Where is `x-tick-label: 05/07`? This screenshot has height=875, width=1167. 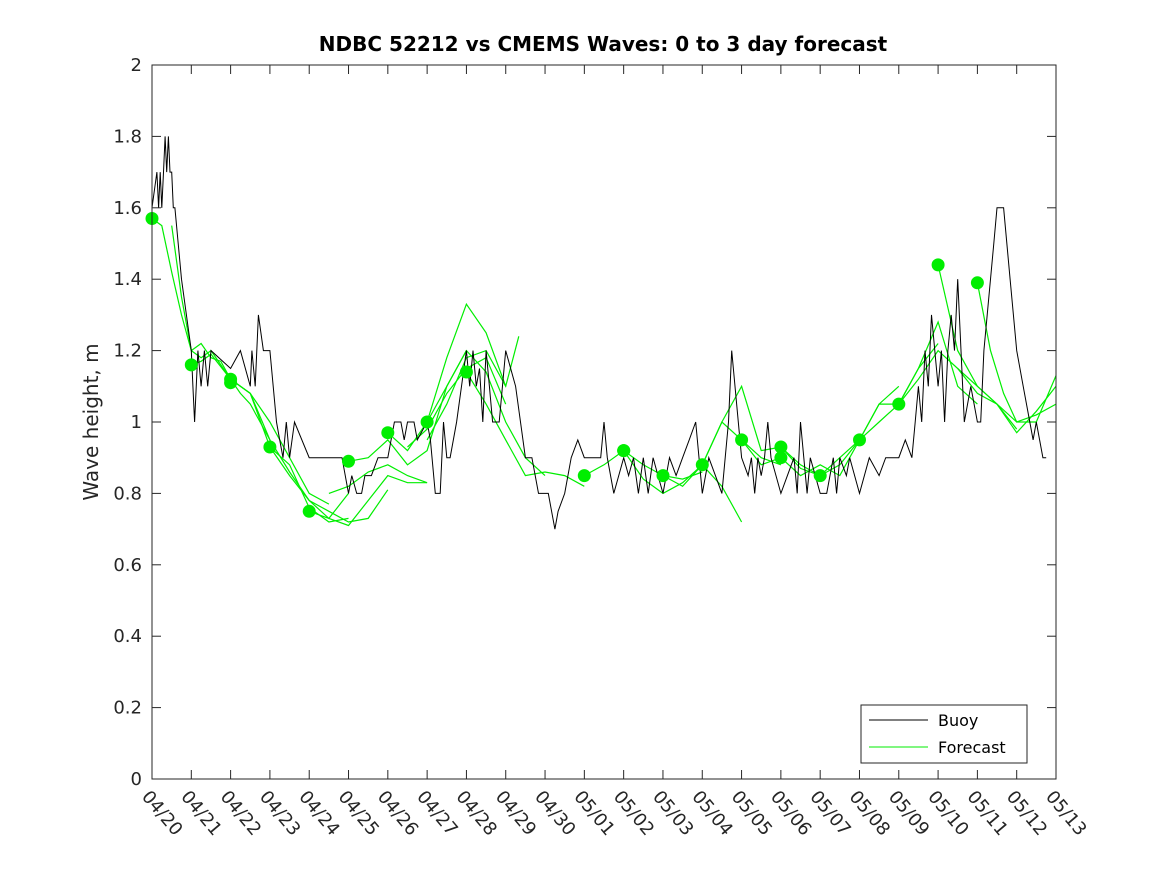
x-tick-label: 05/07 is located at coordinates (829, 813).